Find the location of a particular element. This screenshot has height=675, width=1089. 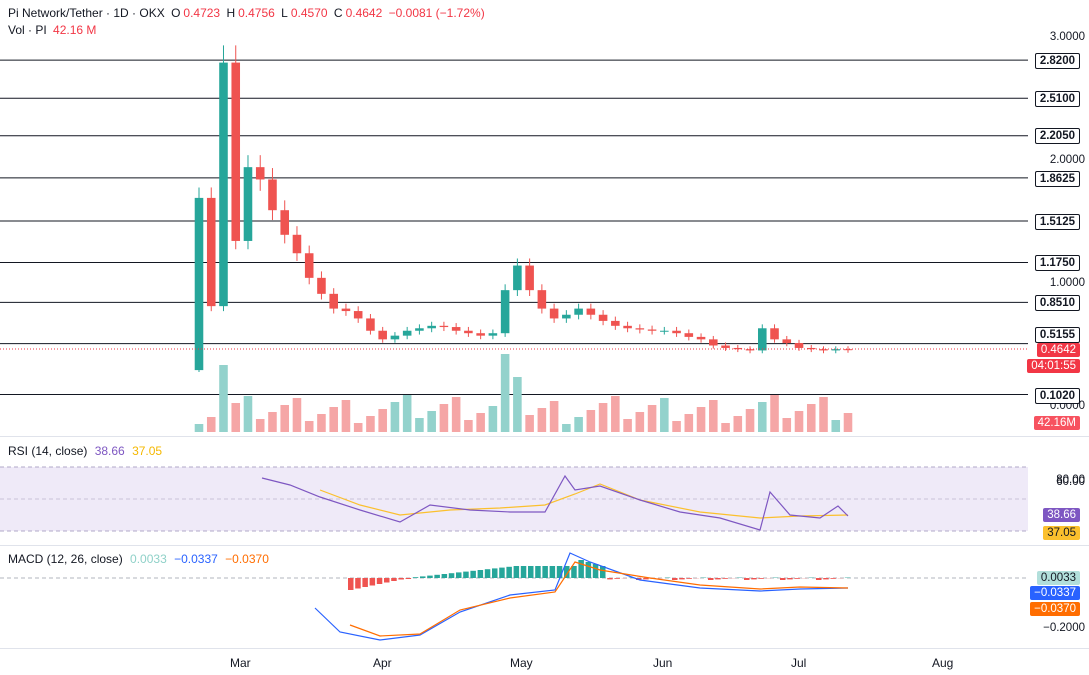

macd-pane-separator is located at coordinates (544, 545).